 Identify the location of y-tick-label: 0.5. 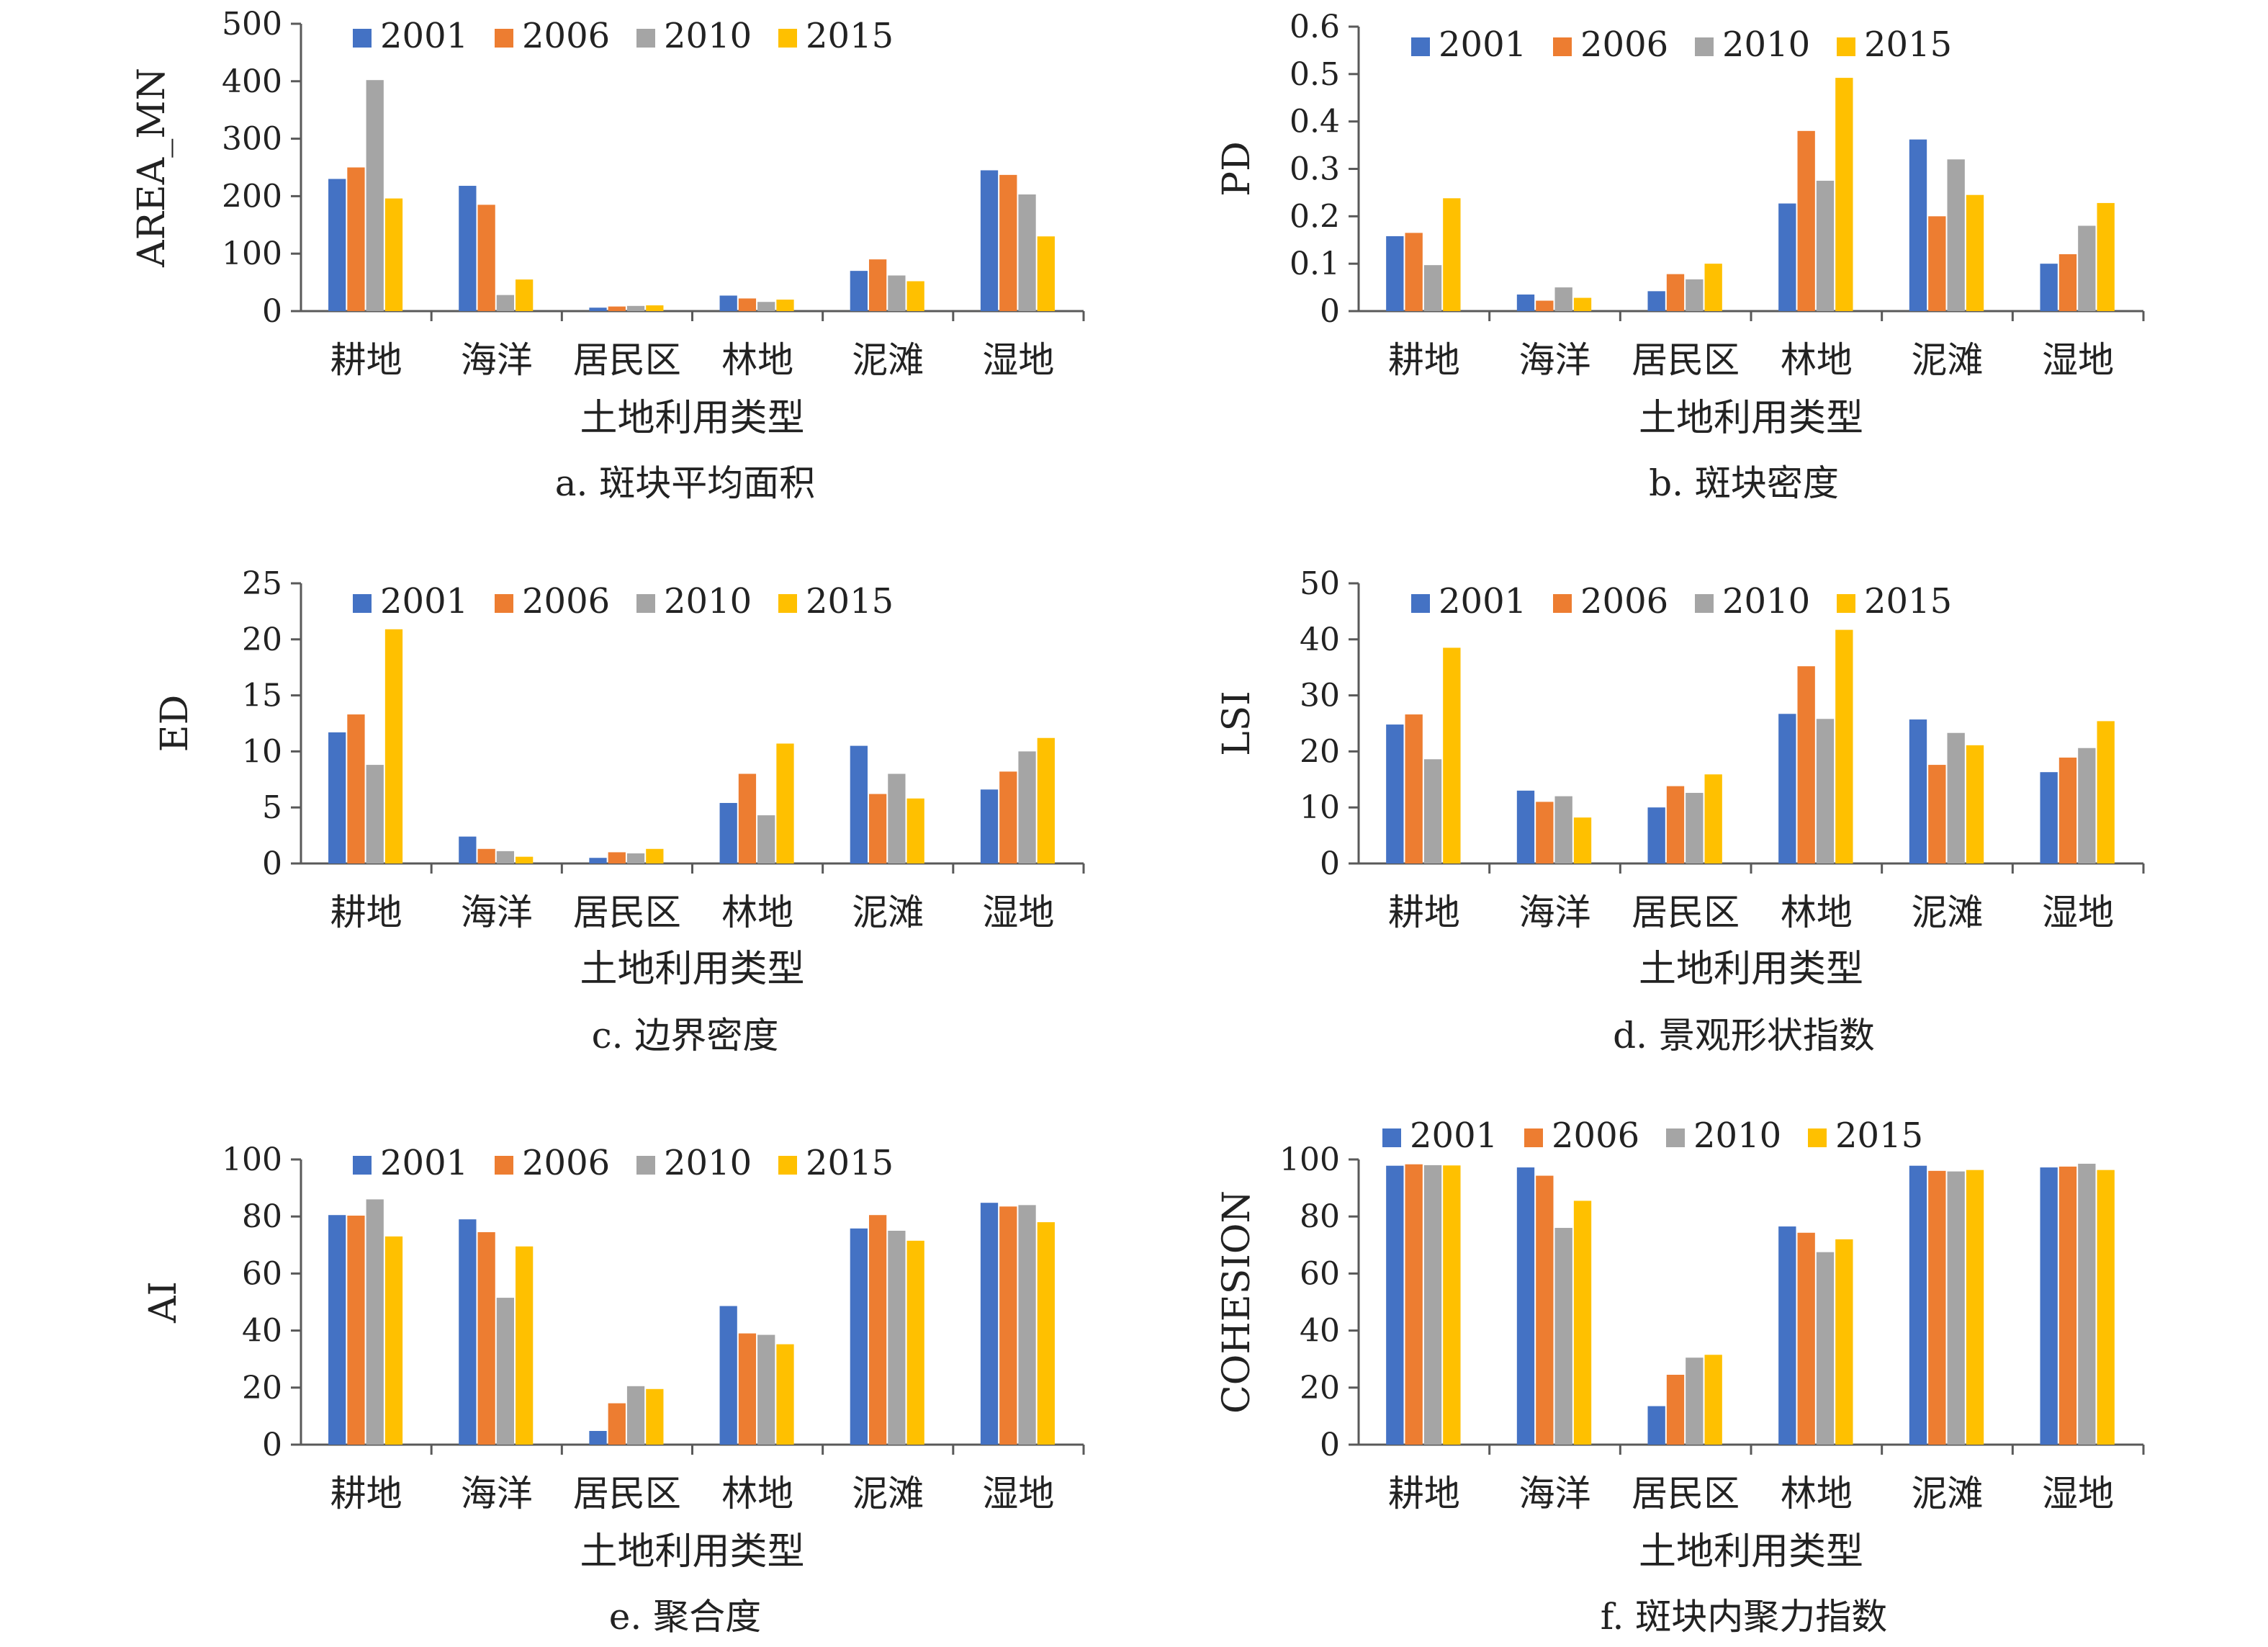
(1315, 74).